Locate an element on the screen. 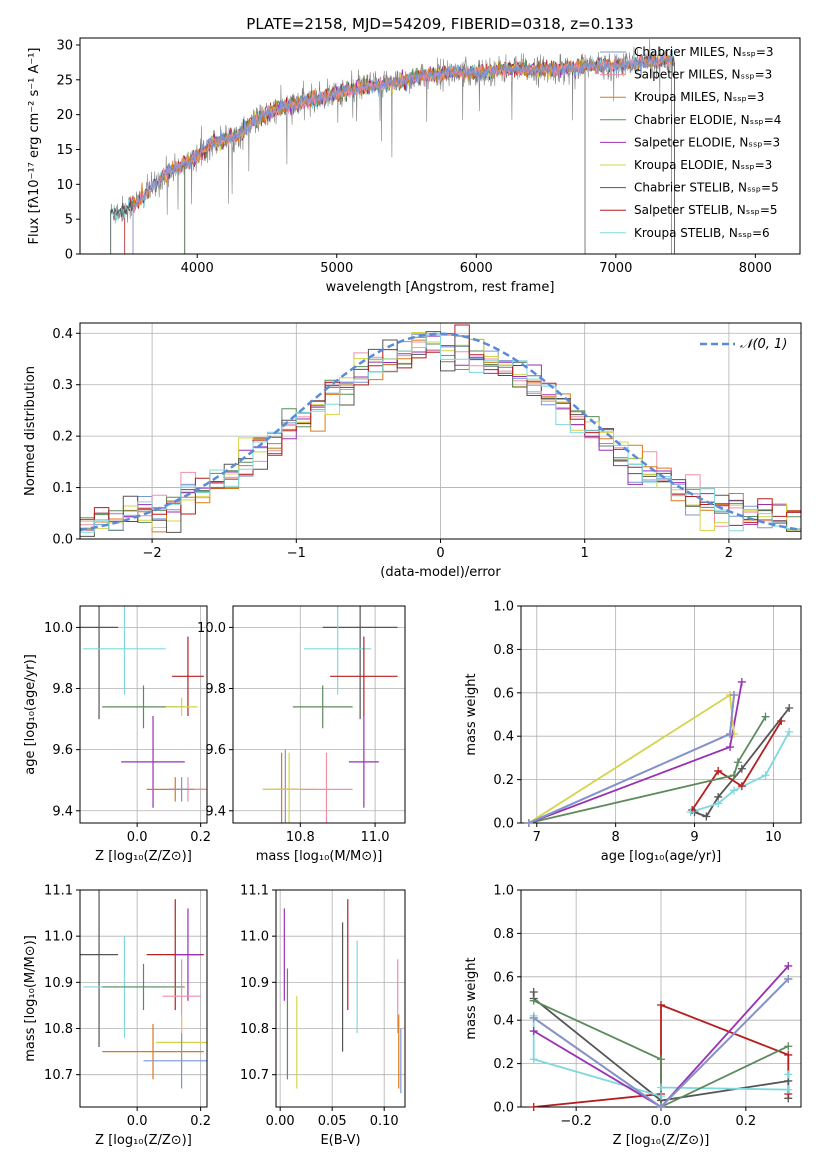 The image size is (819, 1170). x-axis-label: E(B-V) is located at coordinates (340, 1140).